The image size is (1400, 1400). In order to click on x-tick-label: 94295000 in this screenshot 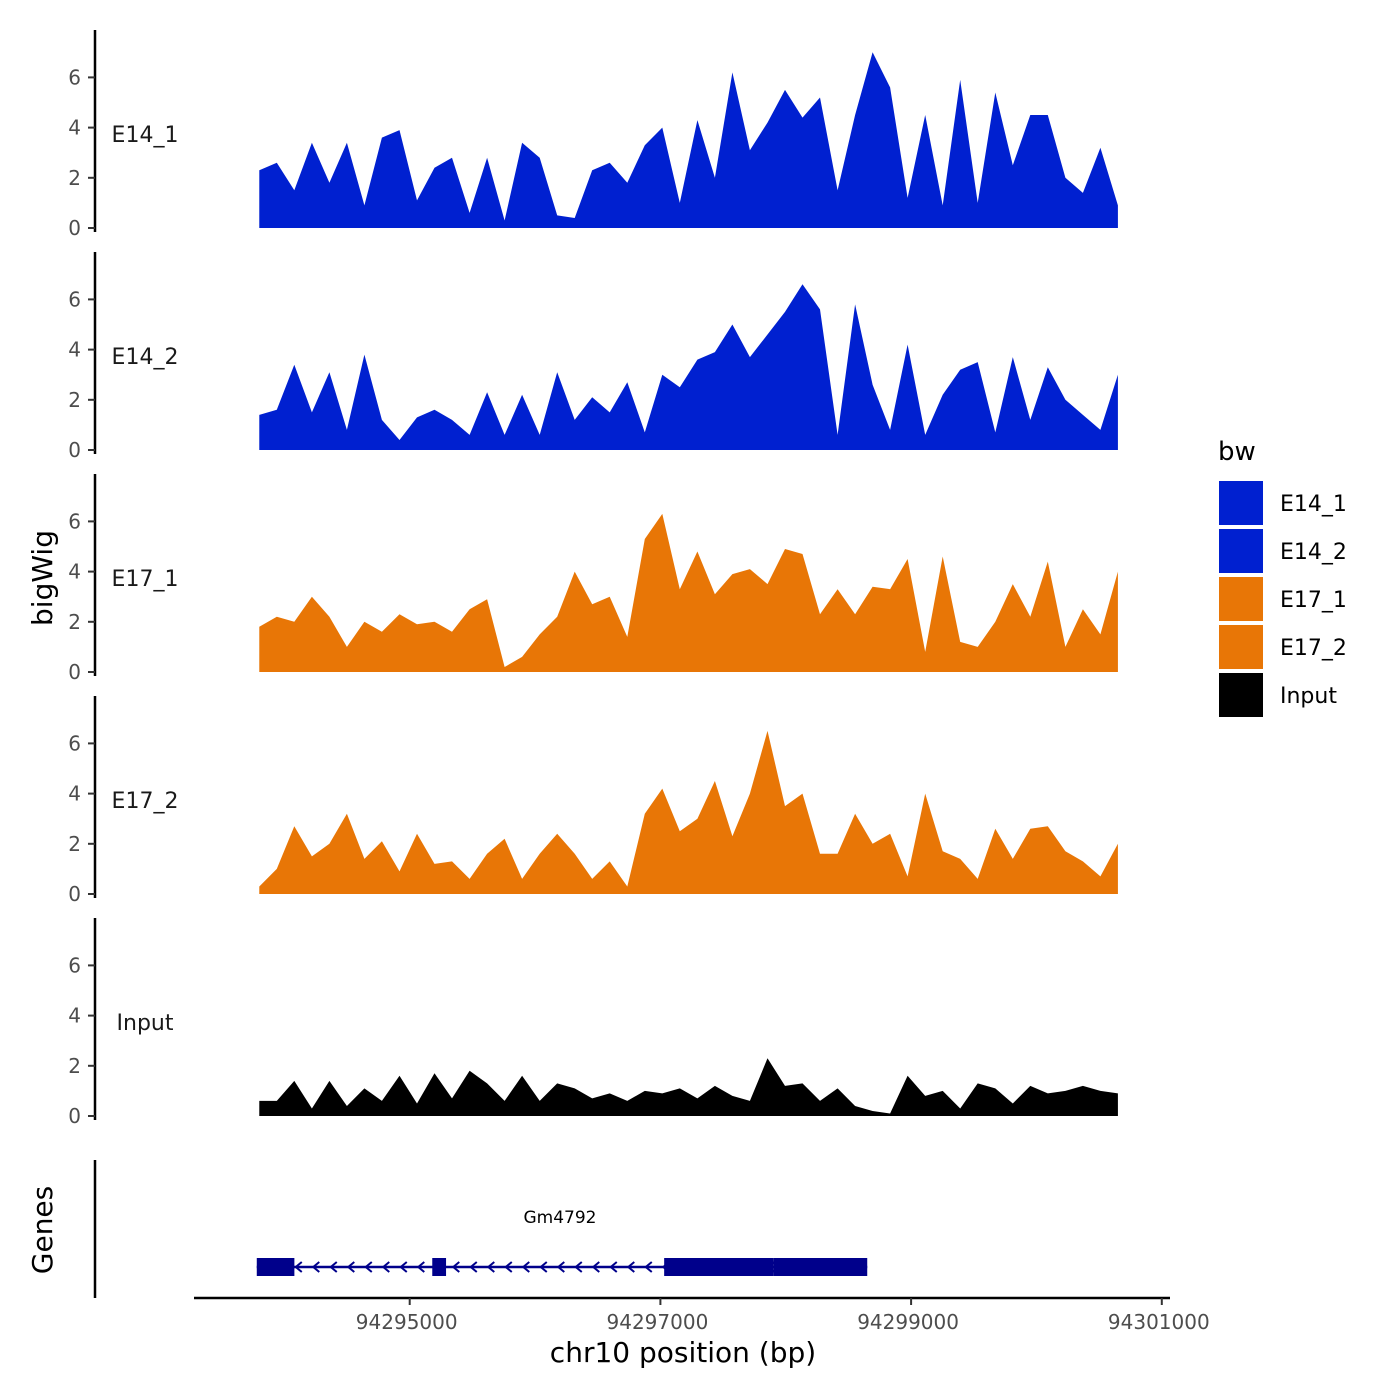, I will do `click(407, 1322)`.